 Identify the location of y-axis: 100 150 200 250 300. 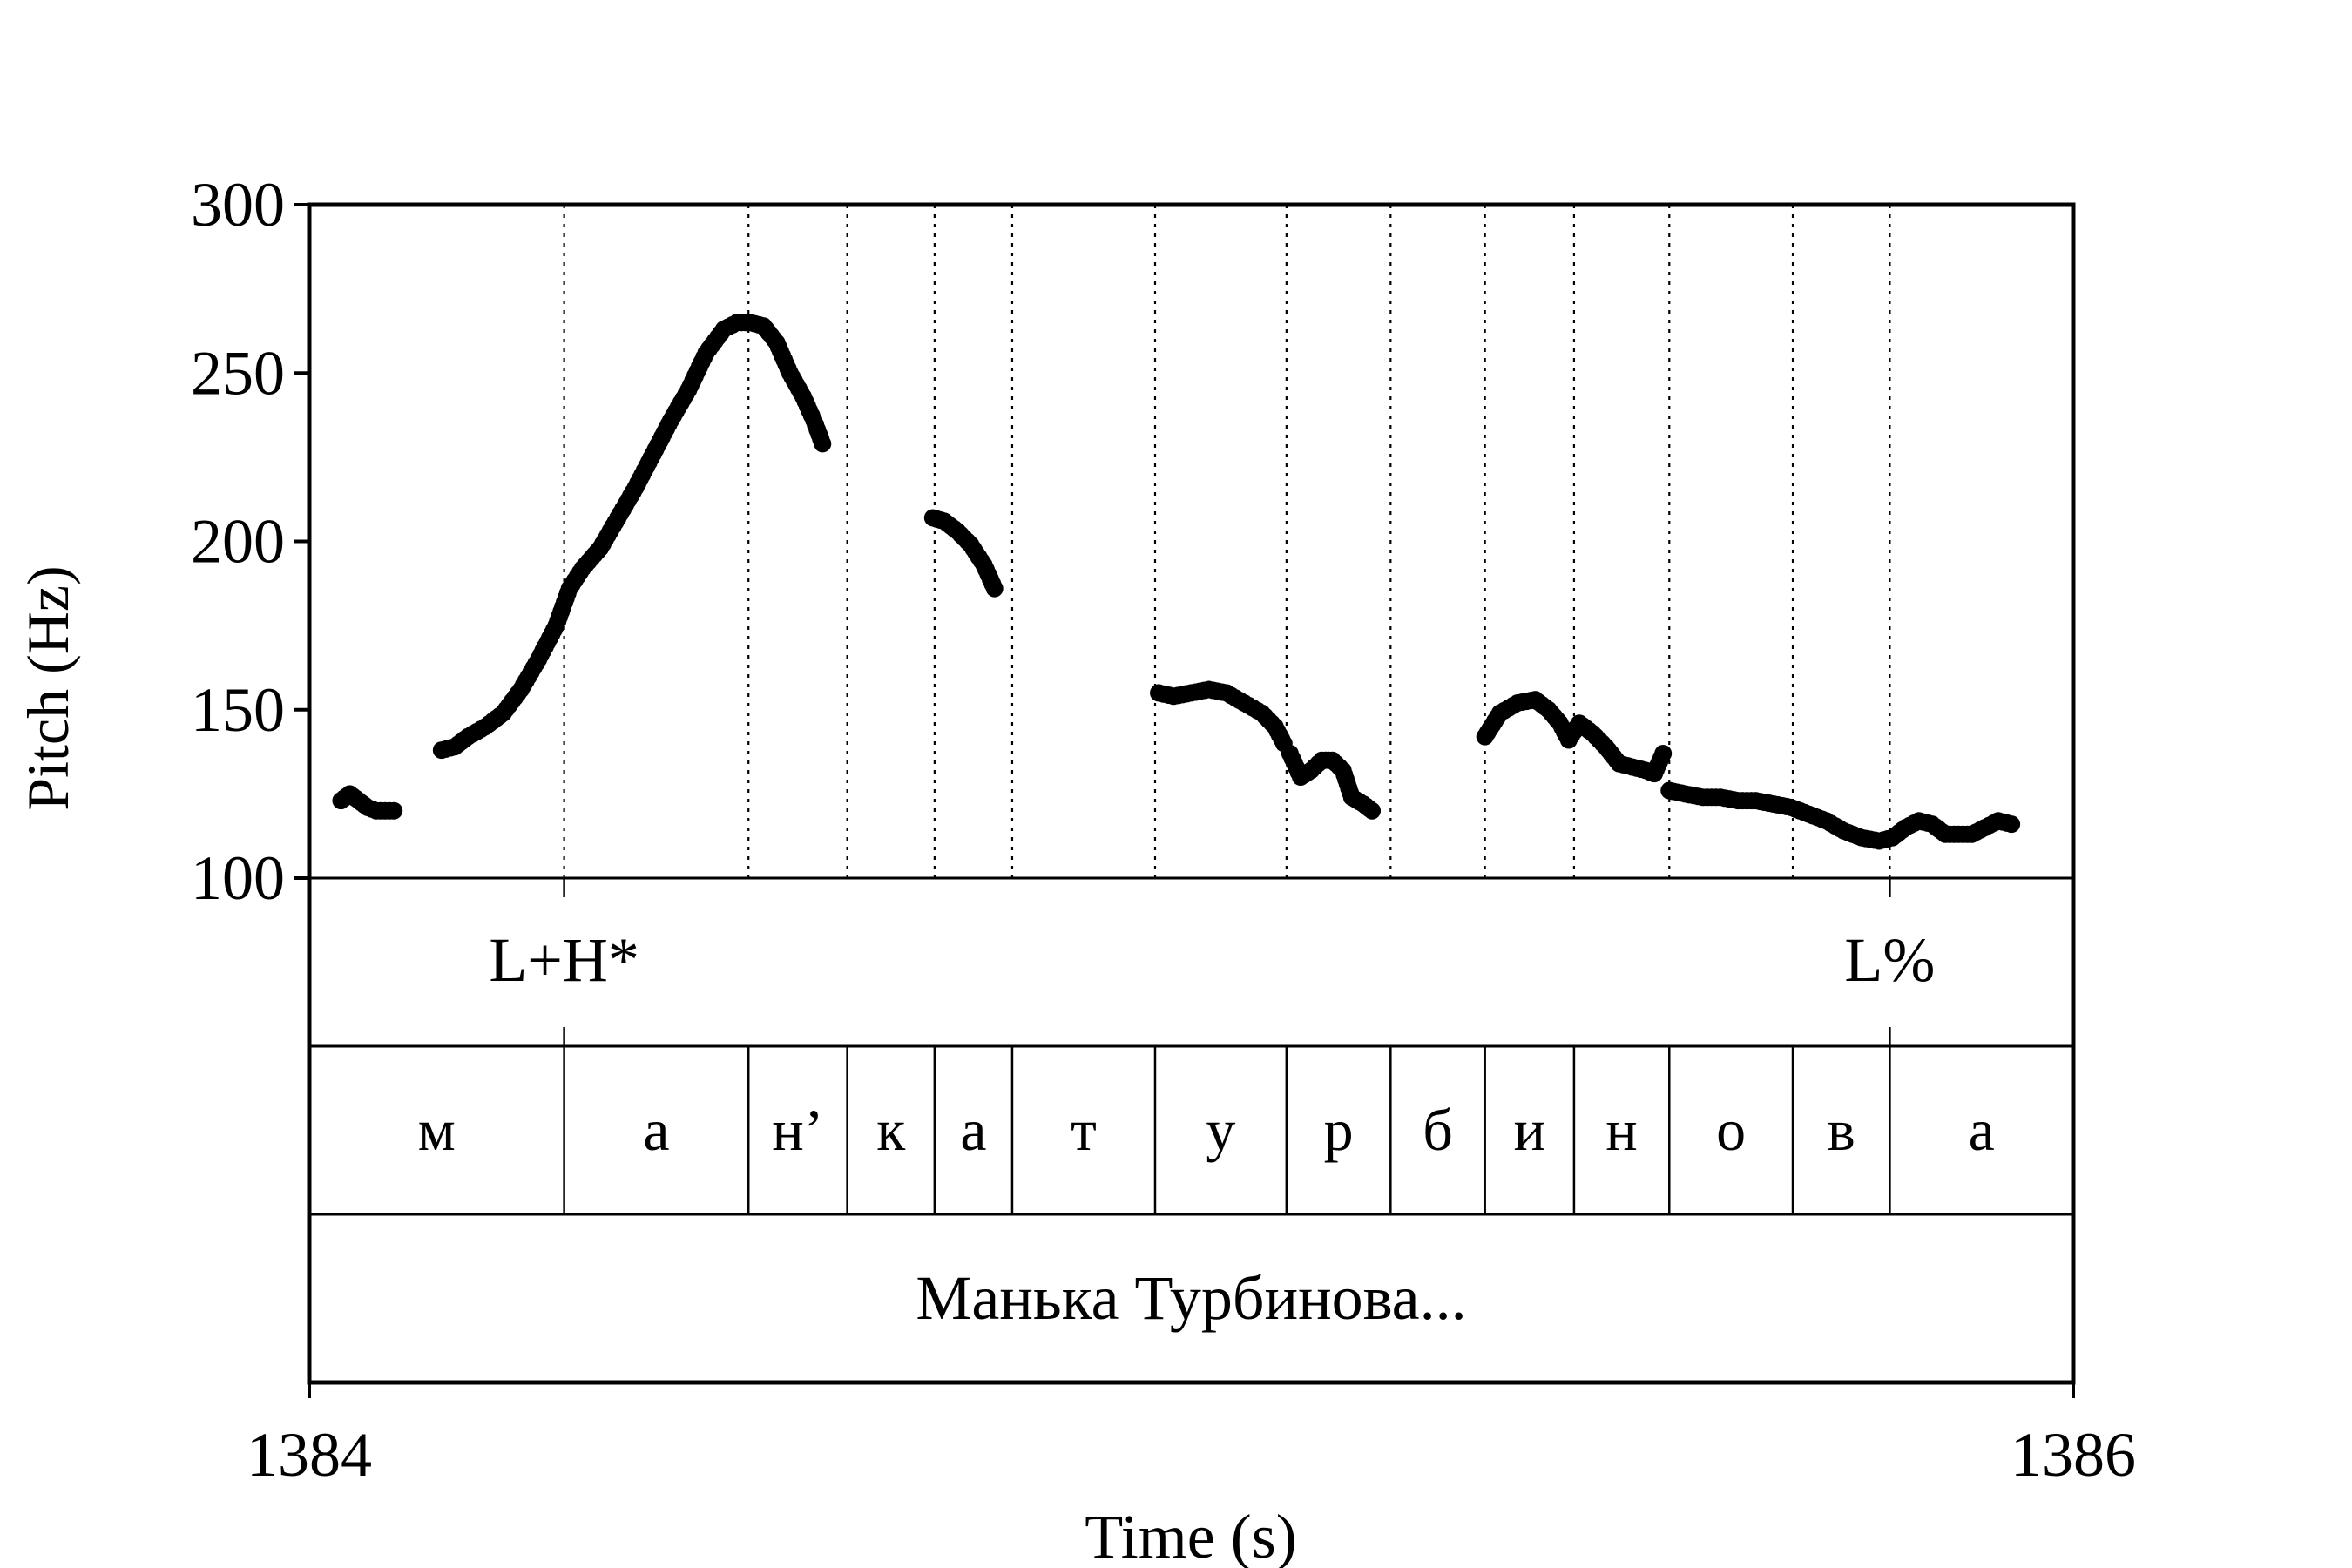
(250, 541).